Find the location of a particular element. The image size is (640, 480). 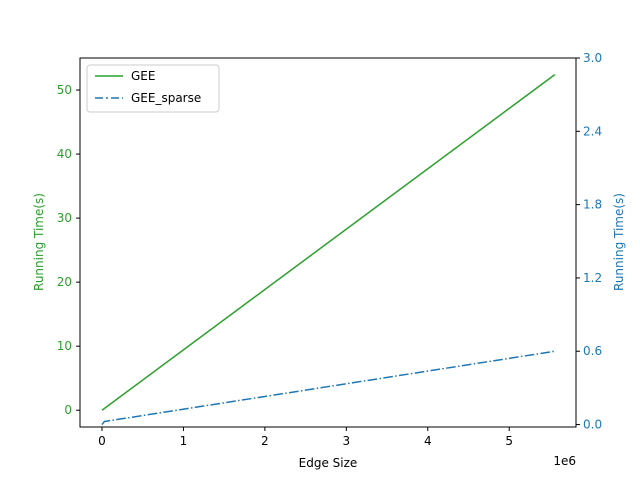

left-y-tick-label: 10 is located at coordinates (64, 346).